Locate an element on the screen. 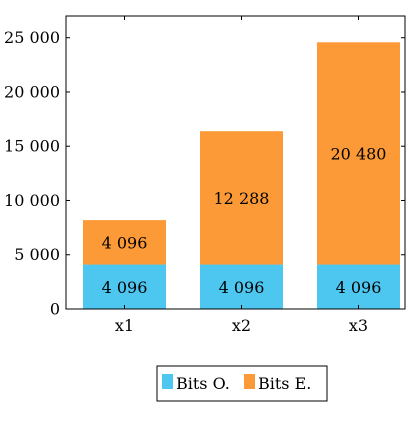 Image resolution: width=420 pixels, height=424 pixels. legend-box is located at coordinates (242, 383).